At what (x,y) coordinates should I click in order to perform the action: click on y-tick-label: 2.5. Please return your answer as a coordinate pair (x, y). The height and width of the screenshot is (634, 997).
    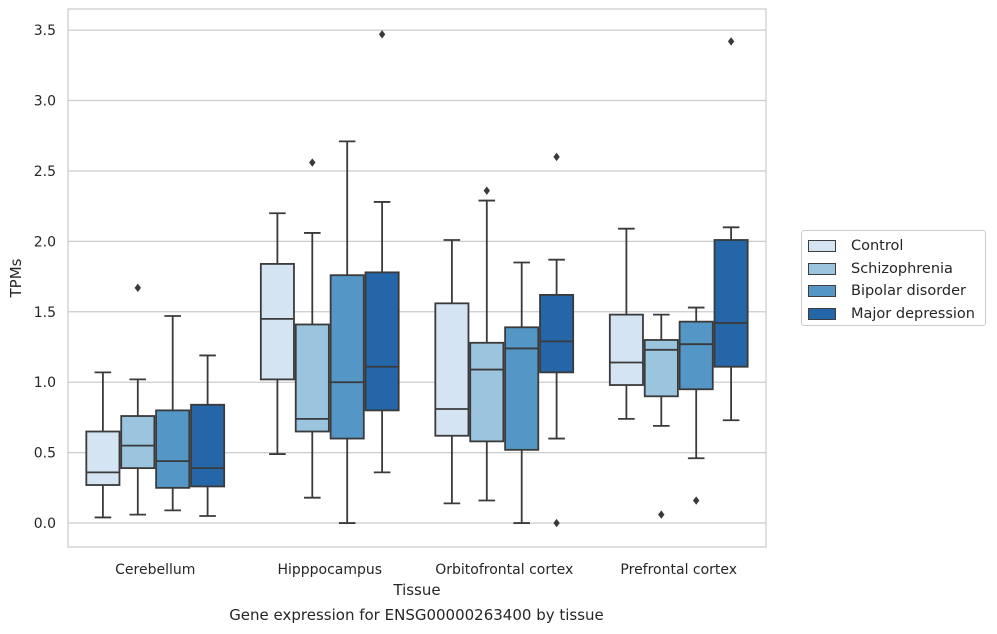
    Looking at the image, I should click on (45, 172).